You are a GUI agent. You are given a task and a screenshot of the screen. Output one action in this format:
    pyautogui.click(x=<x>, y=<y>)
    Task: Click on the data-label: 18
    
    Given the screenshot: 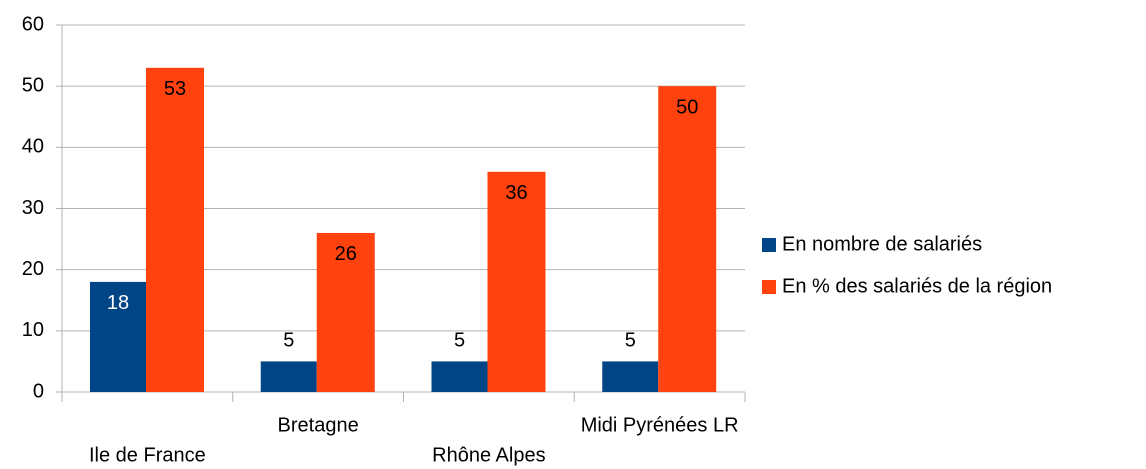 What is the action you would take?
    pyautogui.click(x=118, y=303)
    